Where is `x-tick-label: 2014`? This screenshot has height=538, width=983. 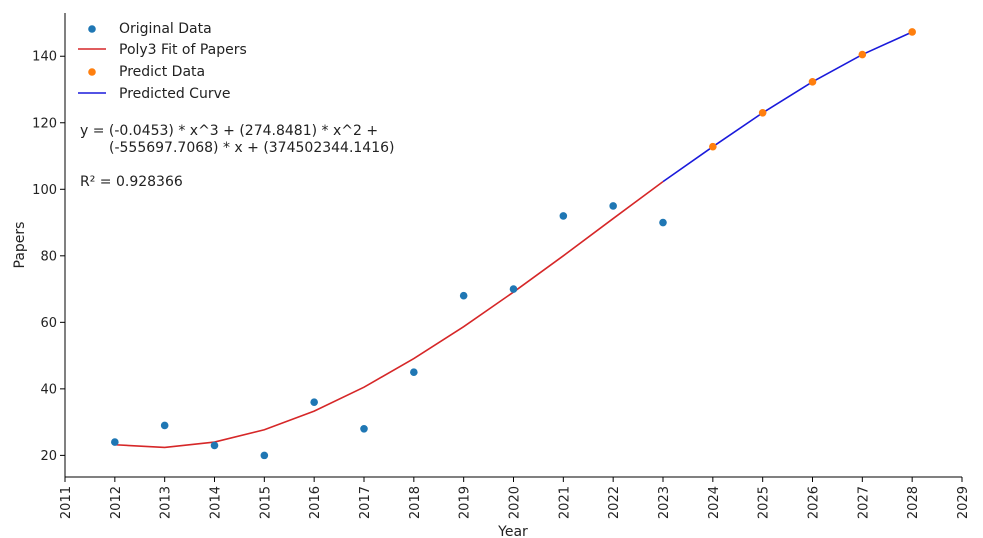 x-tick-label: 2014 is located at coordinates (216, 502).